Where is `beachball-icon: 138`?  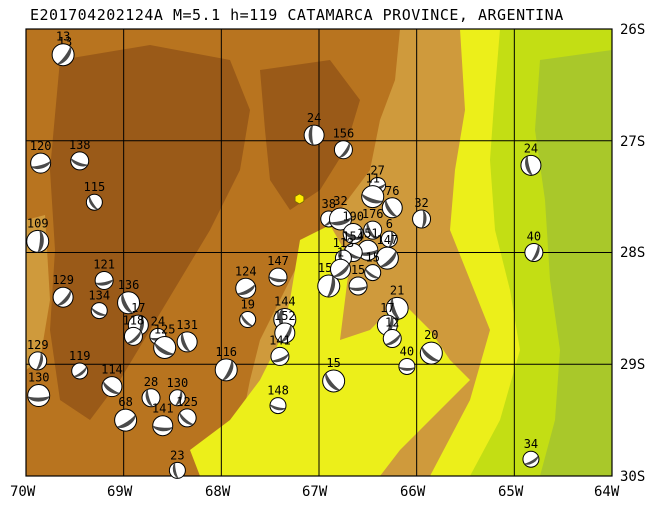
beachball-icon: 138 is located at coordinates (80, 154).